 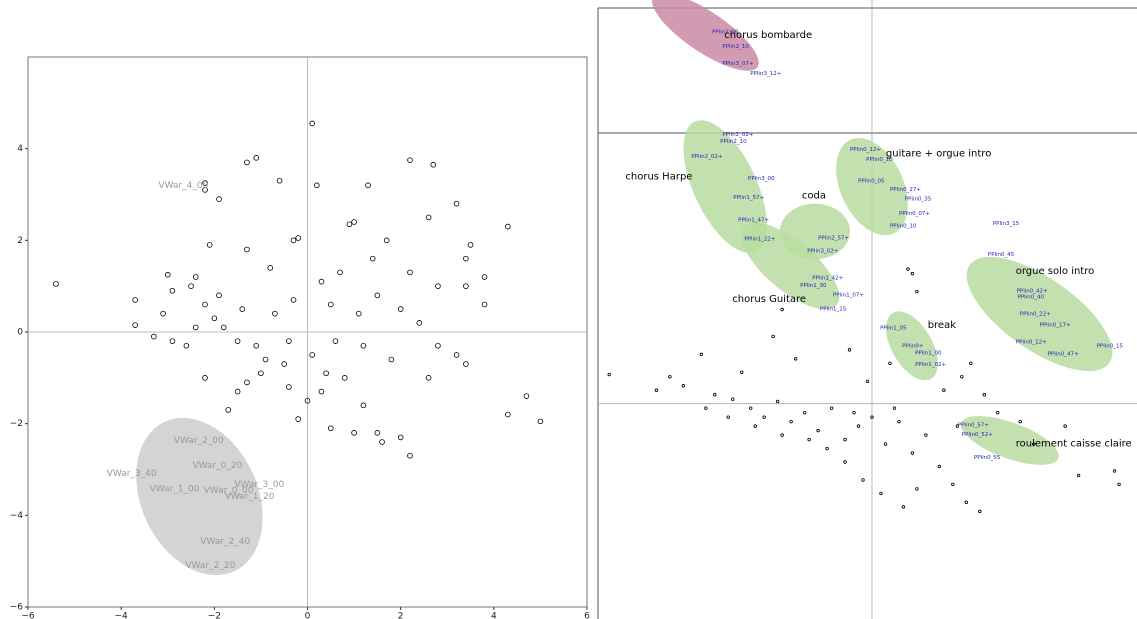 I want to click on point-label: PPlin1_22+, so click(x=759, y=240).